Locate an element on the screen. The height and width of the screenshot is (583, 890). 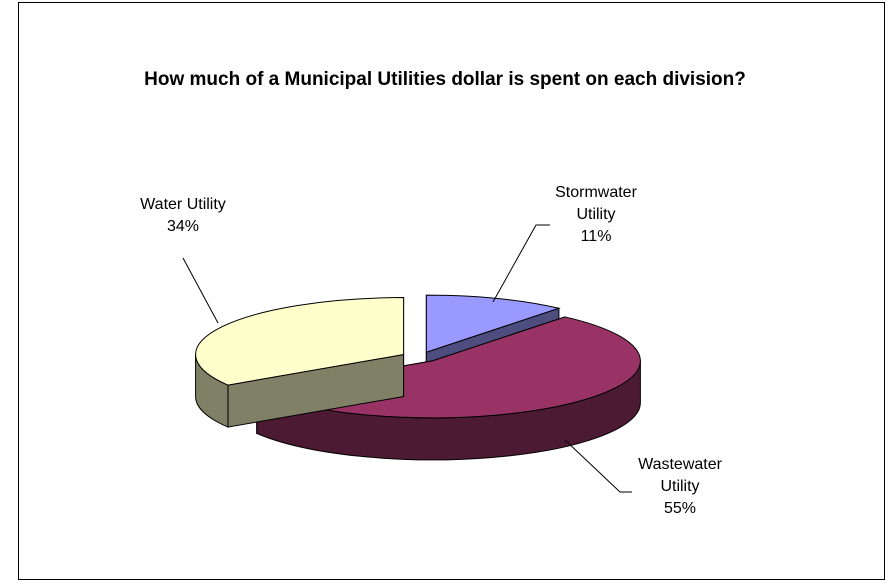
slice-label: Stormwater Utility 11% is located at coordinates (596, 215).